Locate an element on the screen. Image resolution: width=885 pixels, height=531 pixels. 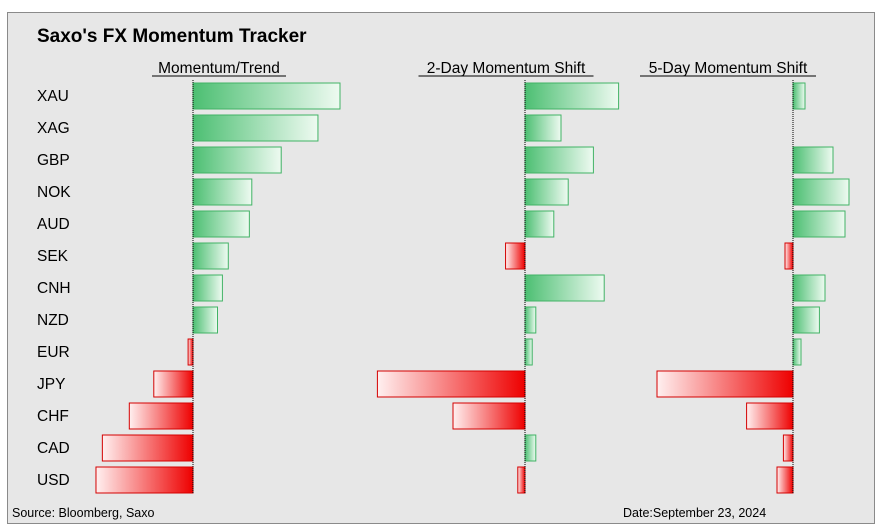
bar-momentum-trend-gbp is located at coordinates (237, 160).